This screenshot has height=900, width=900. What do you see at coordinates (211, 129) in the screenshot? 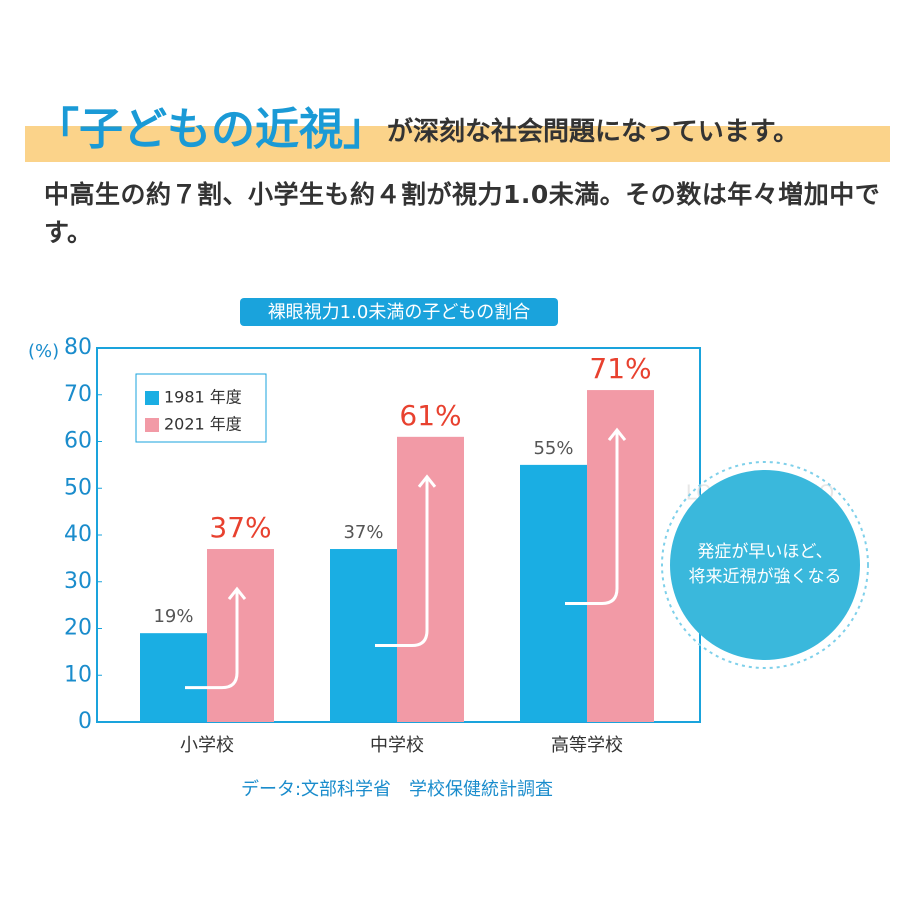
I see `headline-highlight: 「子どもの近視」` at bounding box center [211, 129].